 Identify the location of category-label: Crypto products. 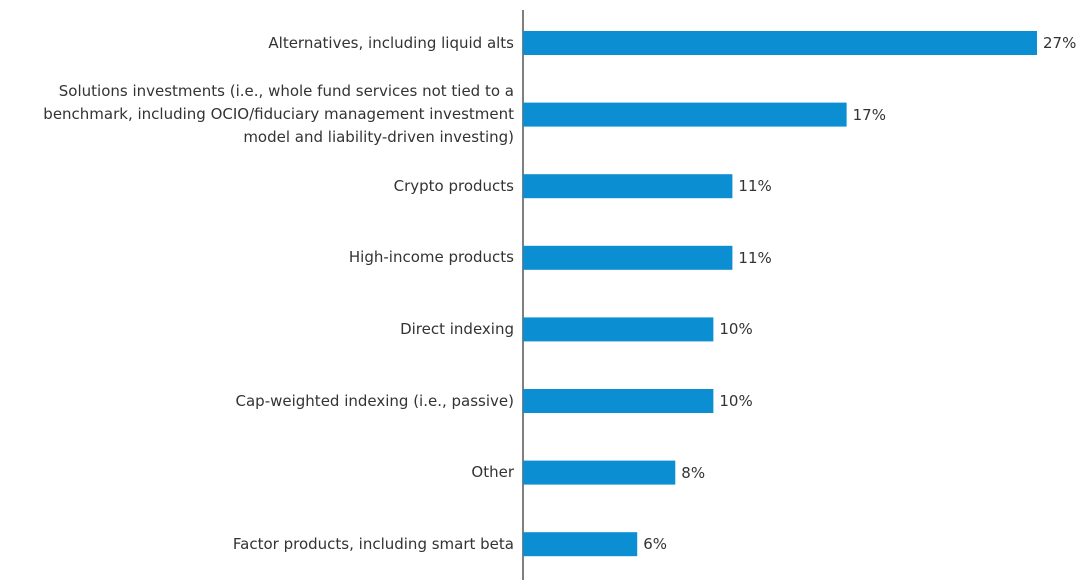
(453, 185).